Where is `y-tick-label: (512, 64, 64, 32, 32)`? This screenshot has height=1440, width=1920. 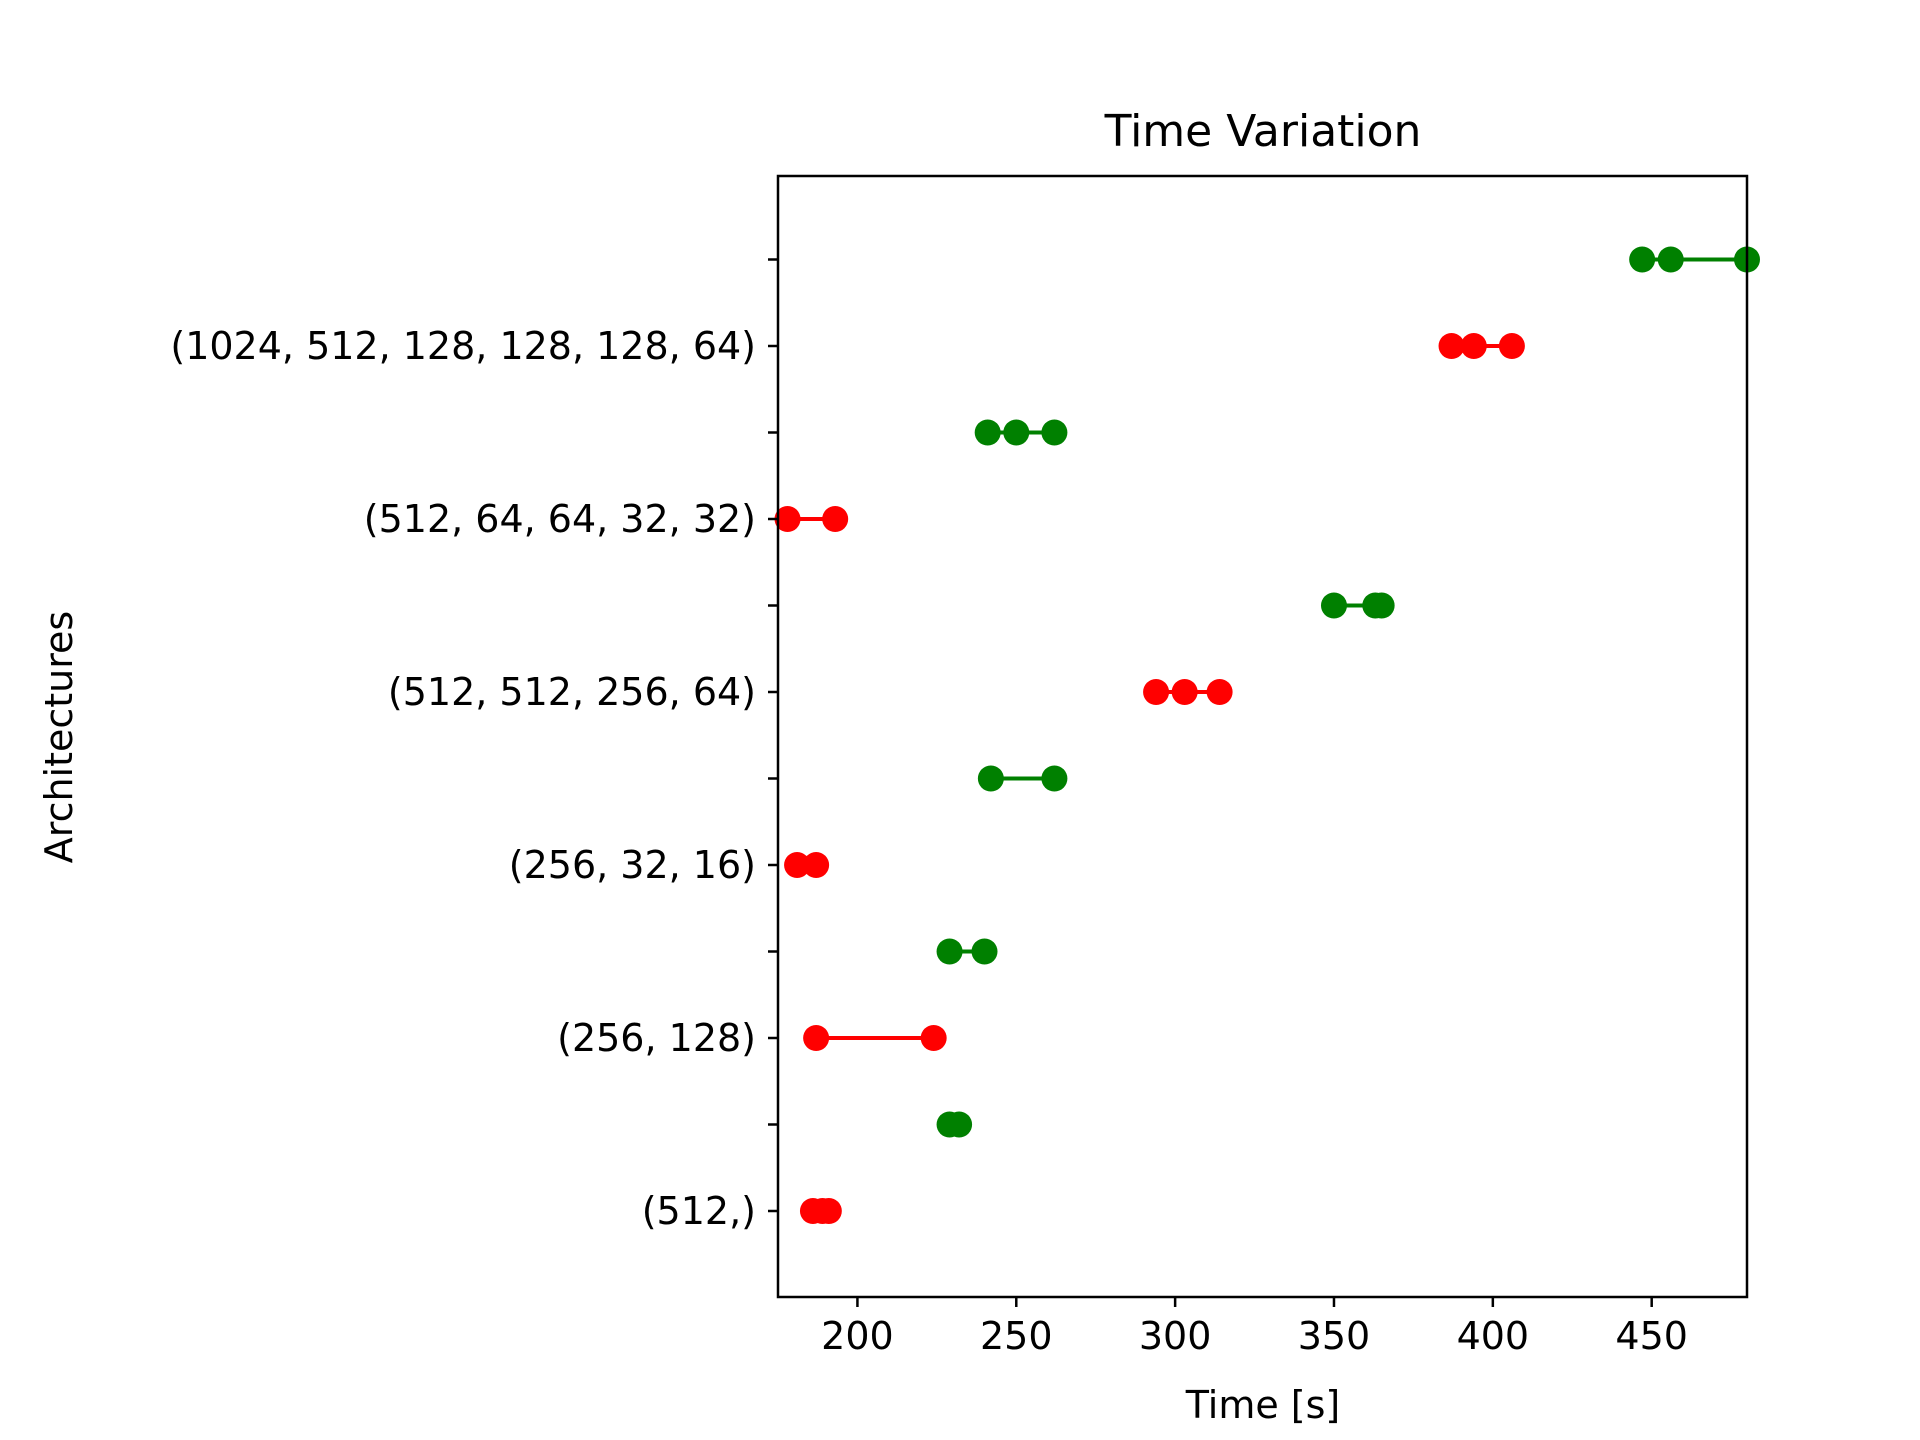
y-tick-label: (512, 64, 64, 32, 32) is located at coordinates (560, 519).